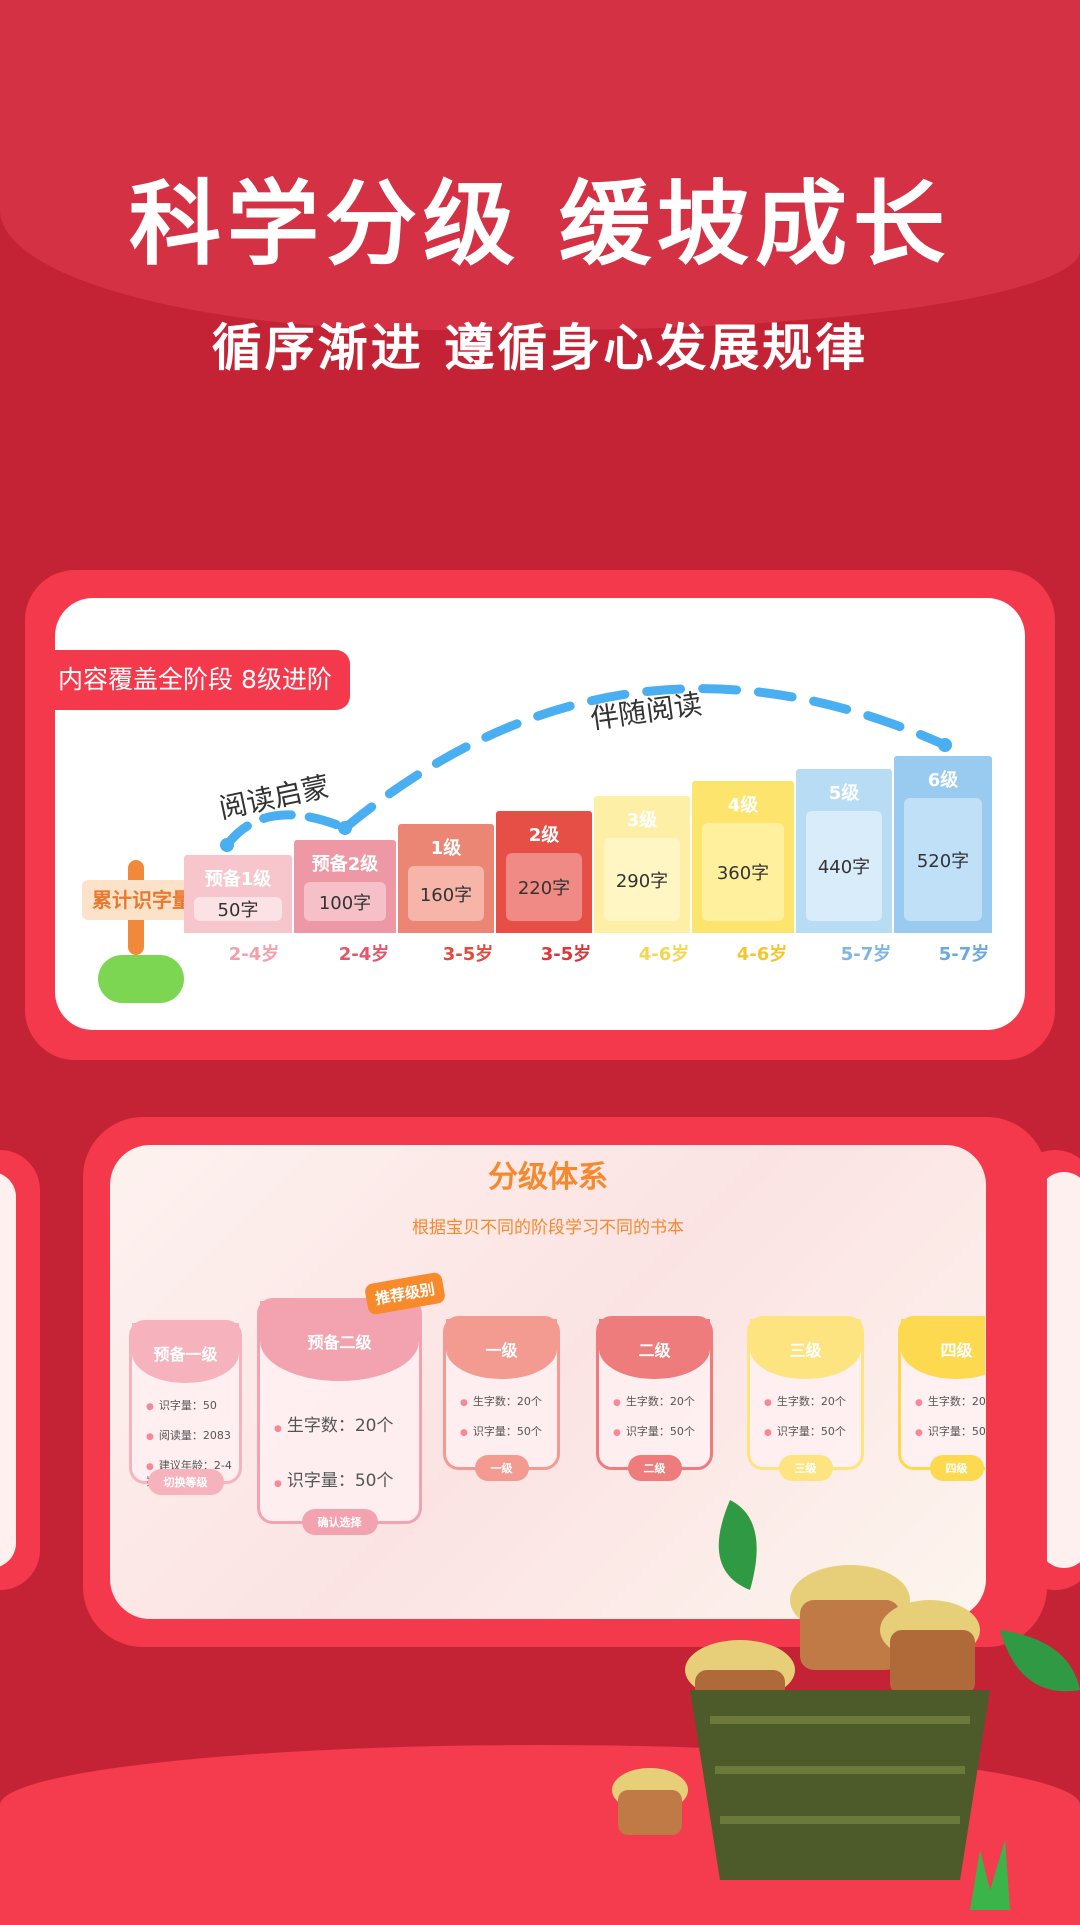  I want to click on stages-badge: 内容覆盖全阶段 8级进阶, so click(195, 680).